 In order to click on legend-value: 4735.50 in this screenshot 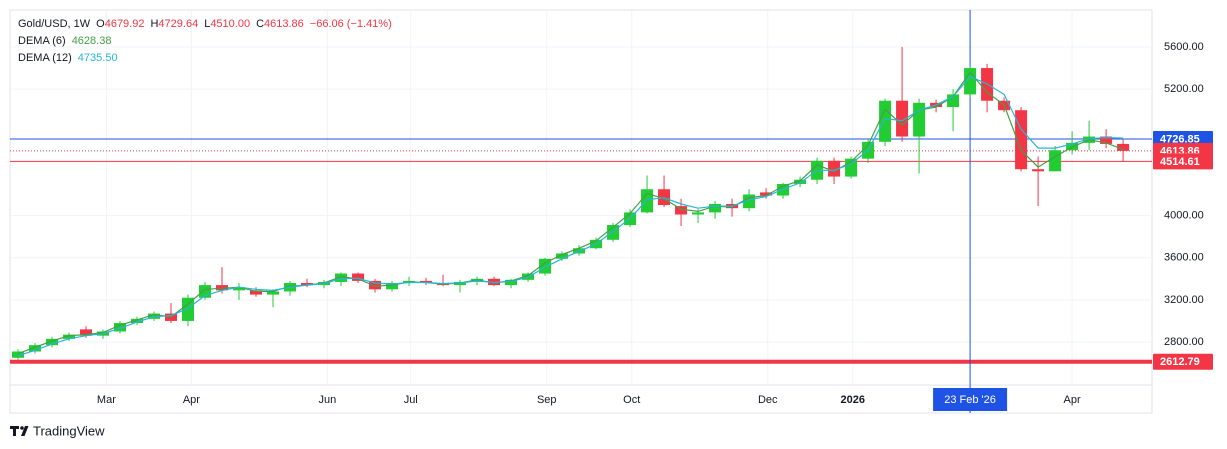, I will do `click(97, 58)`.